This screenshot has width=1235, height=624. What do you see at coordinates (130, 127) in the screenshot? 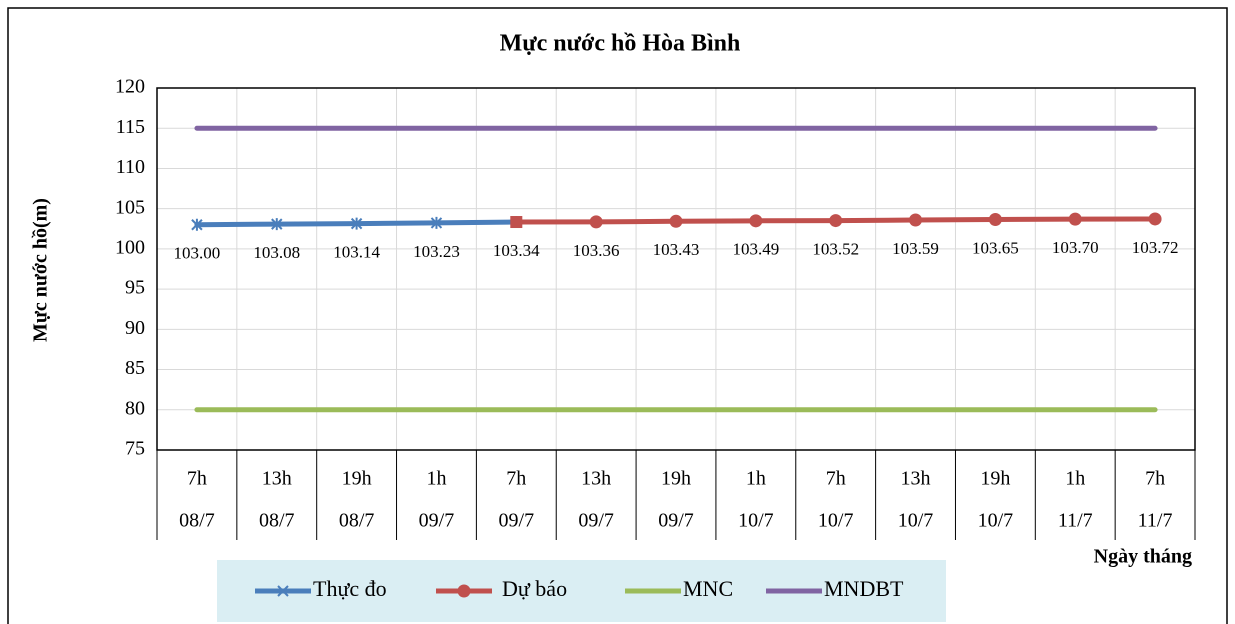
I see `y-tick-label: 115` at bounding box center [130, 127].